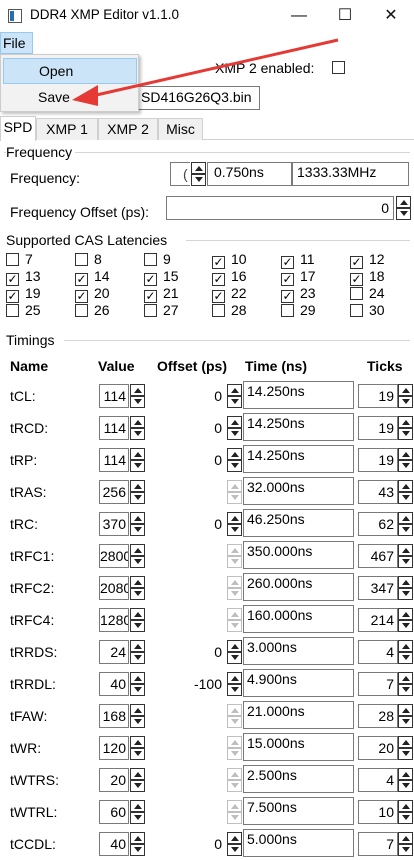  I want to click on trfc1-ticks-spinner, so click(405, 556).